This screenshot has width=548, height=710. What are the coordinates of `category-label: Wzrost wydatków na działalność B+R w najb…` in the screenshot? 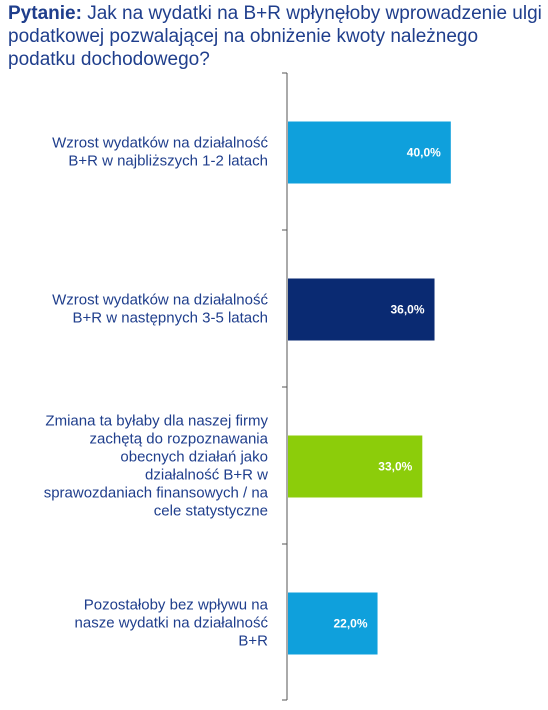 It's located at (160, 152).